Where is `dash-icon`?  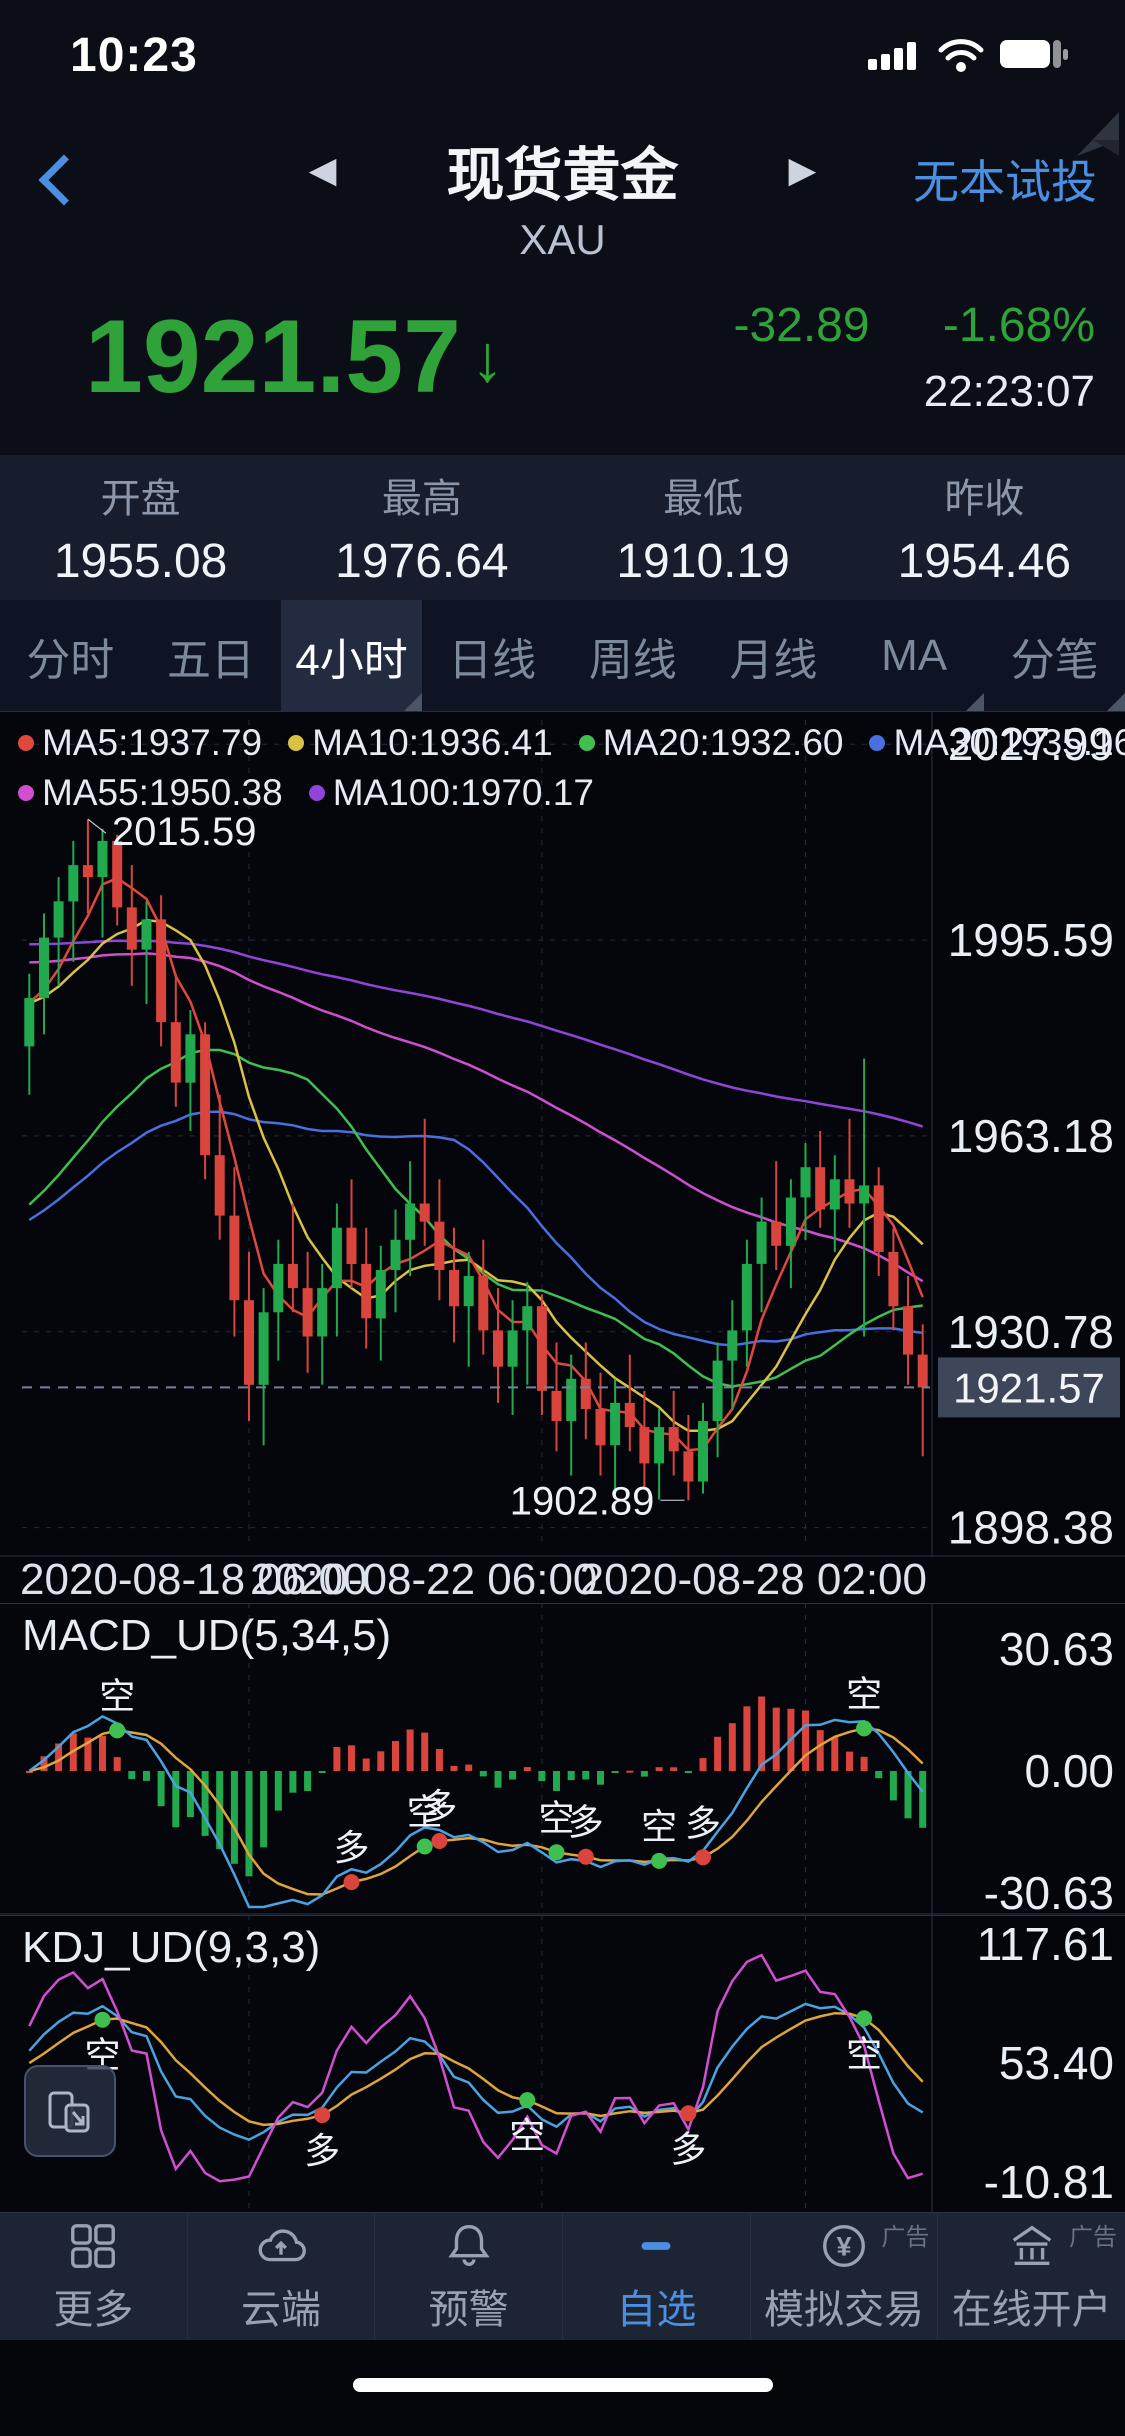 dash-icon is located at coordinates (656, 2245).